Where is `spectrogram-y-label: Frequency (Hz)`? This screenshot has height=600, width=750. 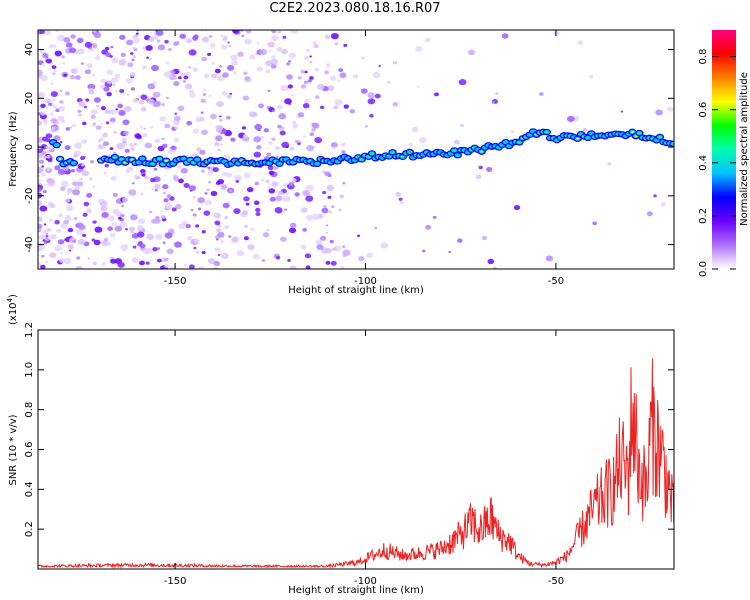 spectrogram-y-label: Frequency (Hz) is located at coordinates (13, 149).